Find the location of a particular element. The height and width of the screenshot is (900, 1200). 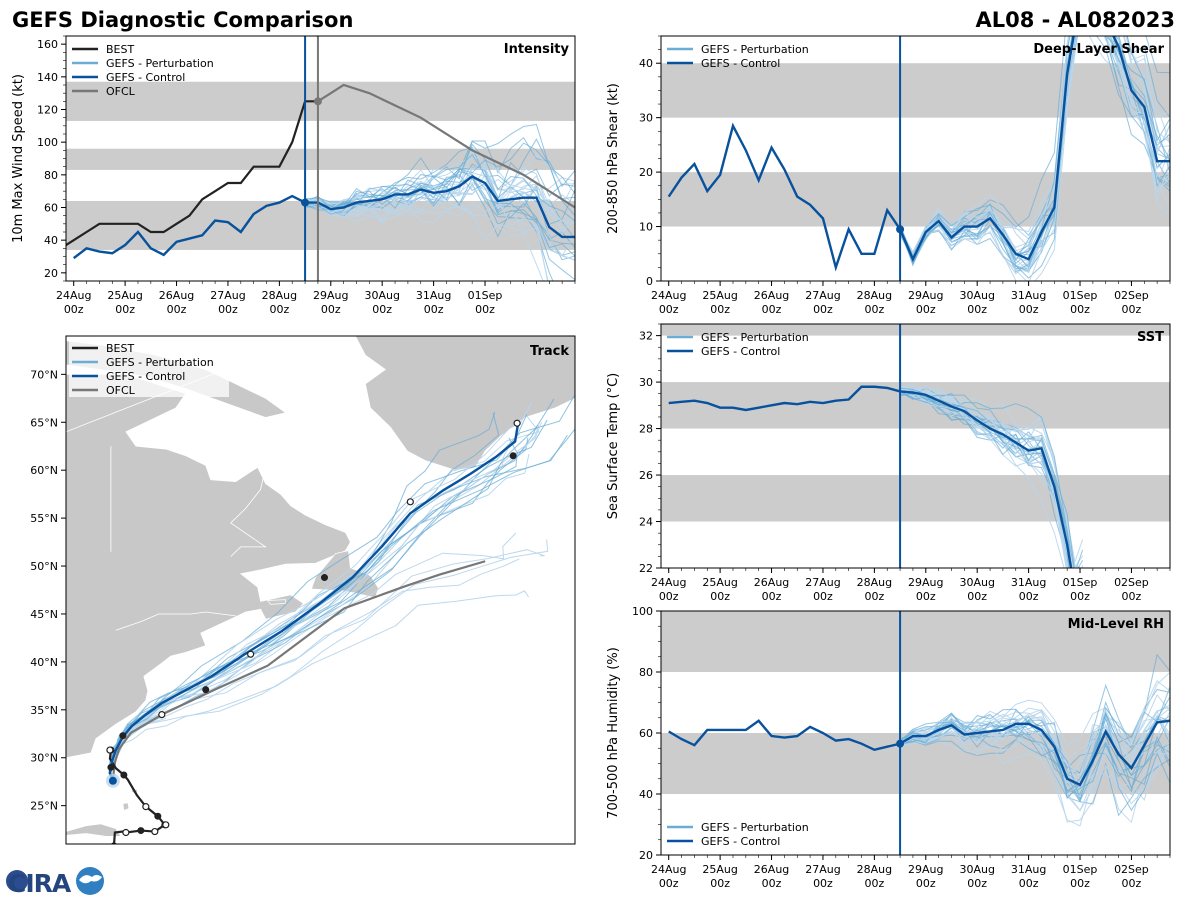

rh-ytick-label: 80 is located at coordinates (646, 672).